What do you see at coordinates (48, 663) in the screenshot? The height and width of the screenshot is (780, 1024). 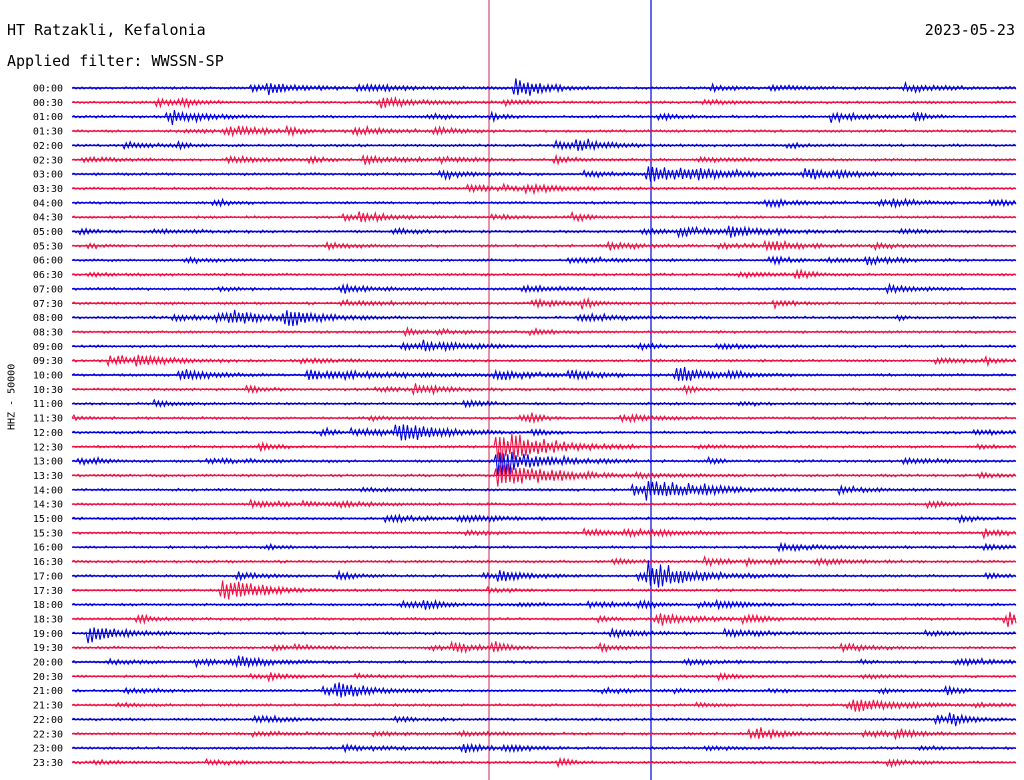 I see `row-time-label: 20:00` at bounding box center [48, 663].